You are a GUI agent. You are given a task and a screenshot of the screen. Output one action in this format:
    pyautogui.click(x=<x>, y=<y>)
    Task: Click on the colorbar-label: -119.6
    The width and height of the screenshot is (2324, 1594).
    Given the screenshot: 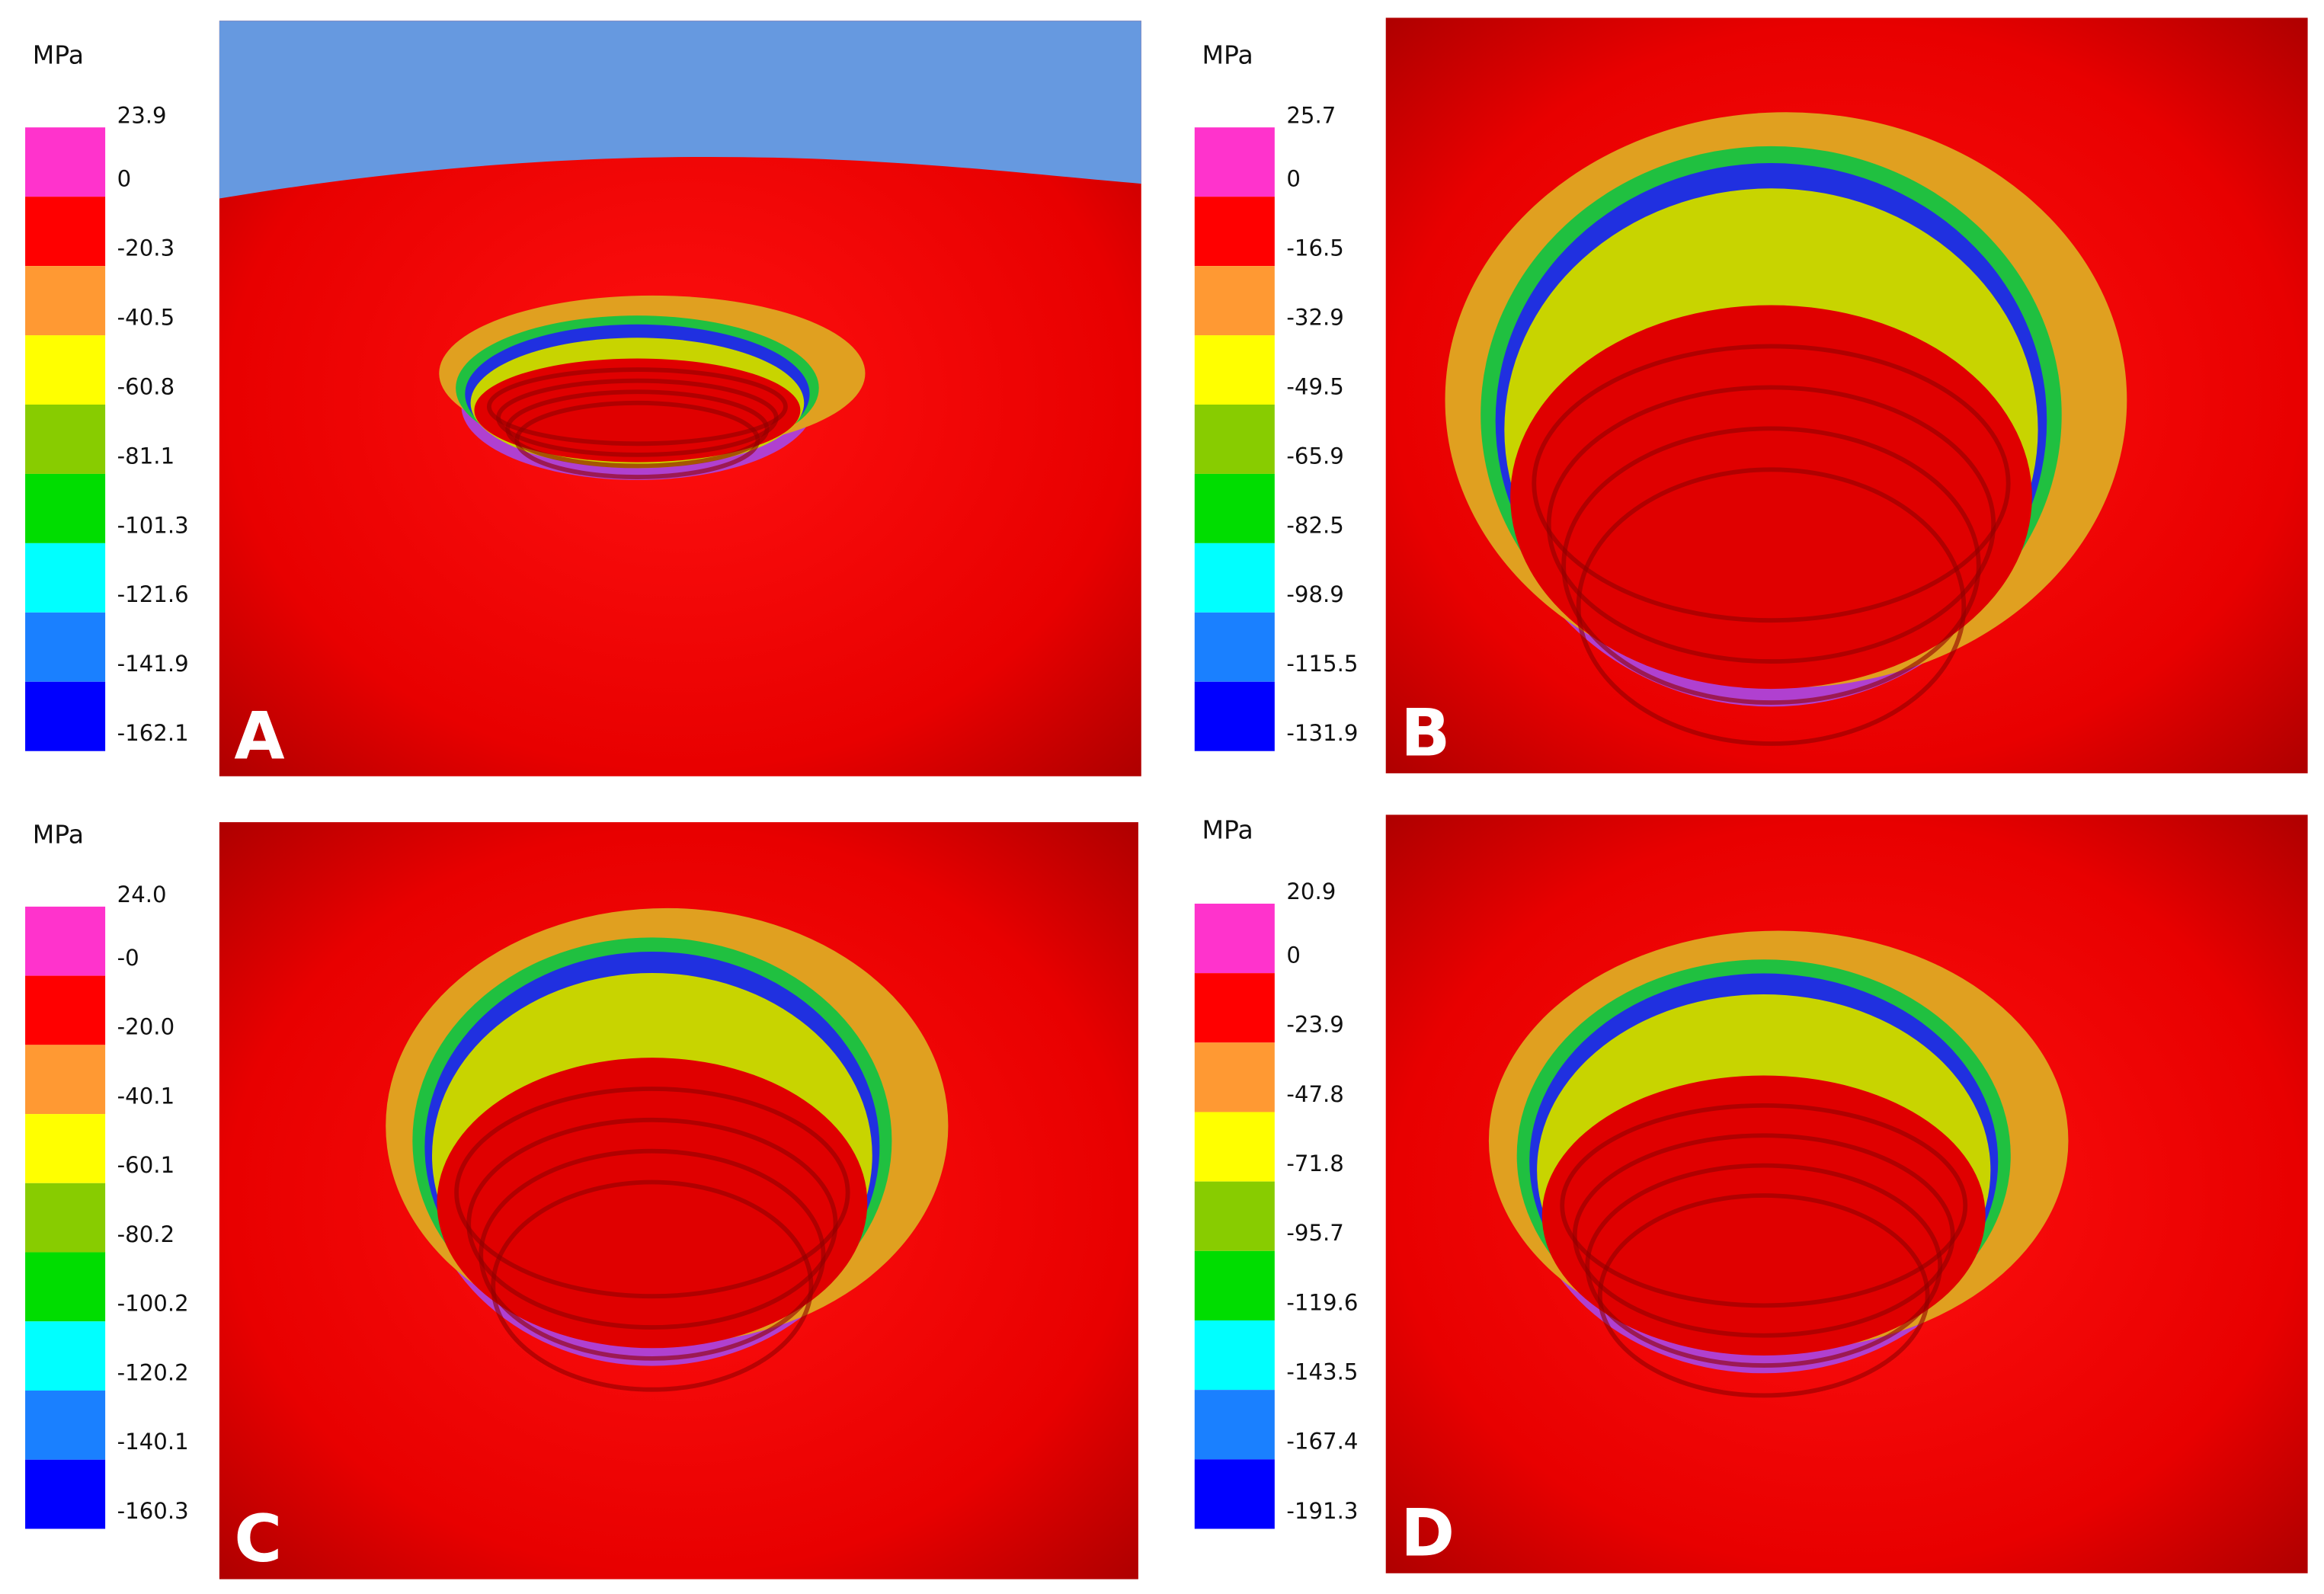 What is the action you would take?
    pyautogui.click(x=1322, y=1302)
    